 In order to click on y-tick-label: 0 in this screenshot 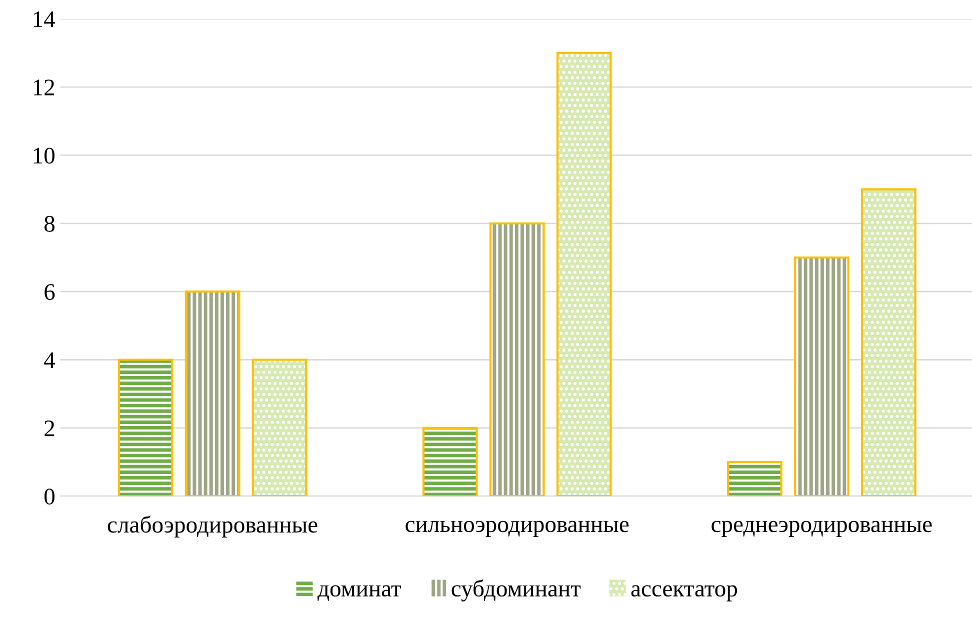, I will do `click(49, 496)`.